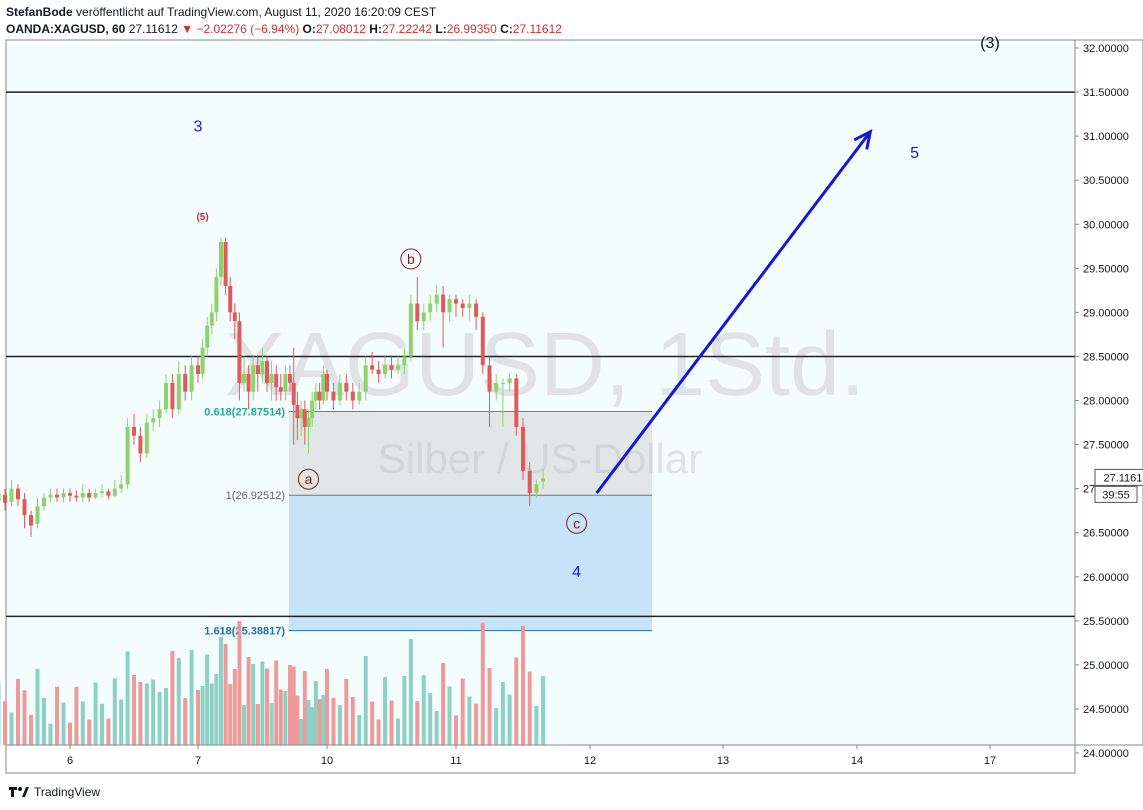  I want to click on price-change: −2.02276 (−6.94%), so click(248, 29).